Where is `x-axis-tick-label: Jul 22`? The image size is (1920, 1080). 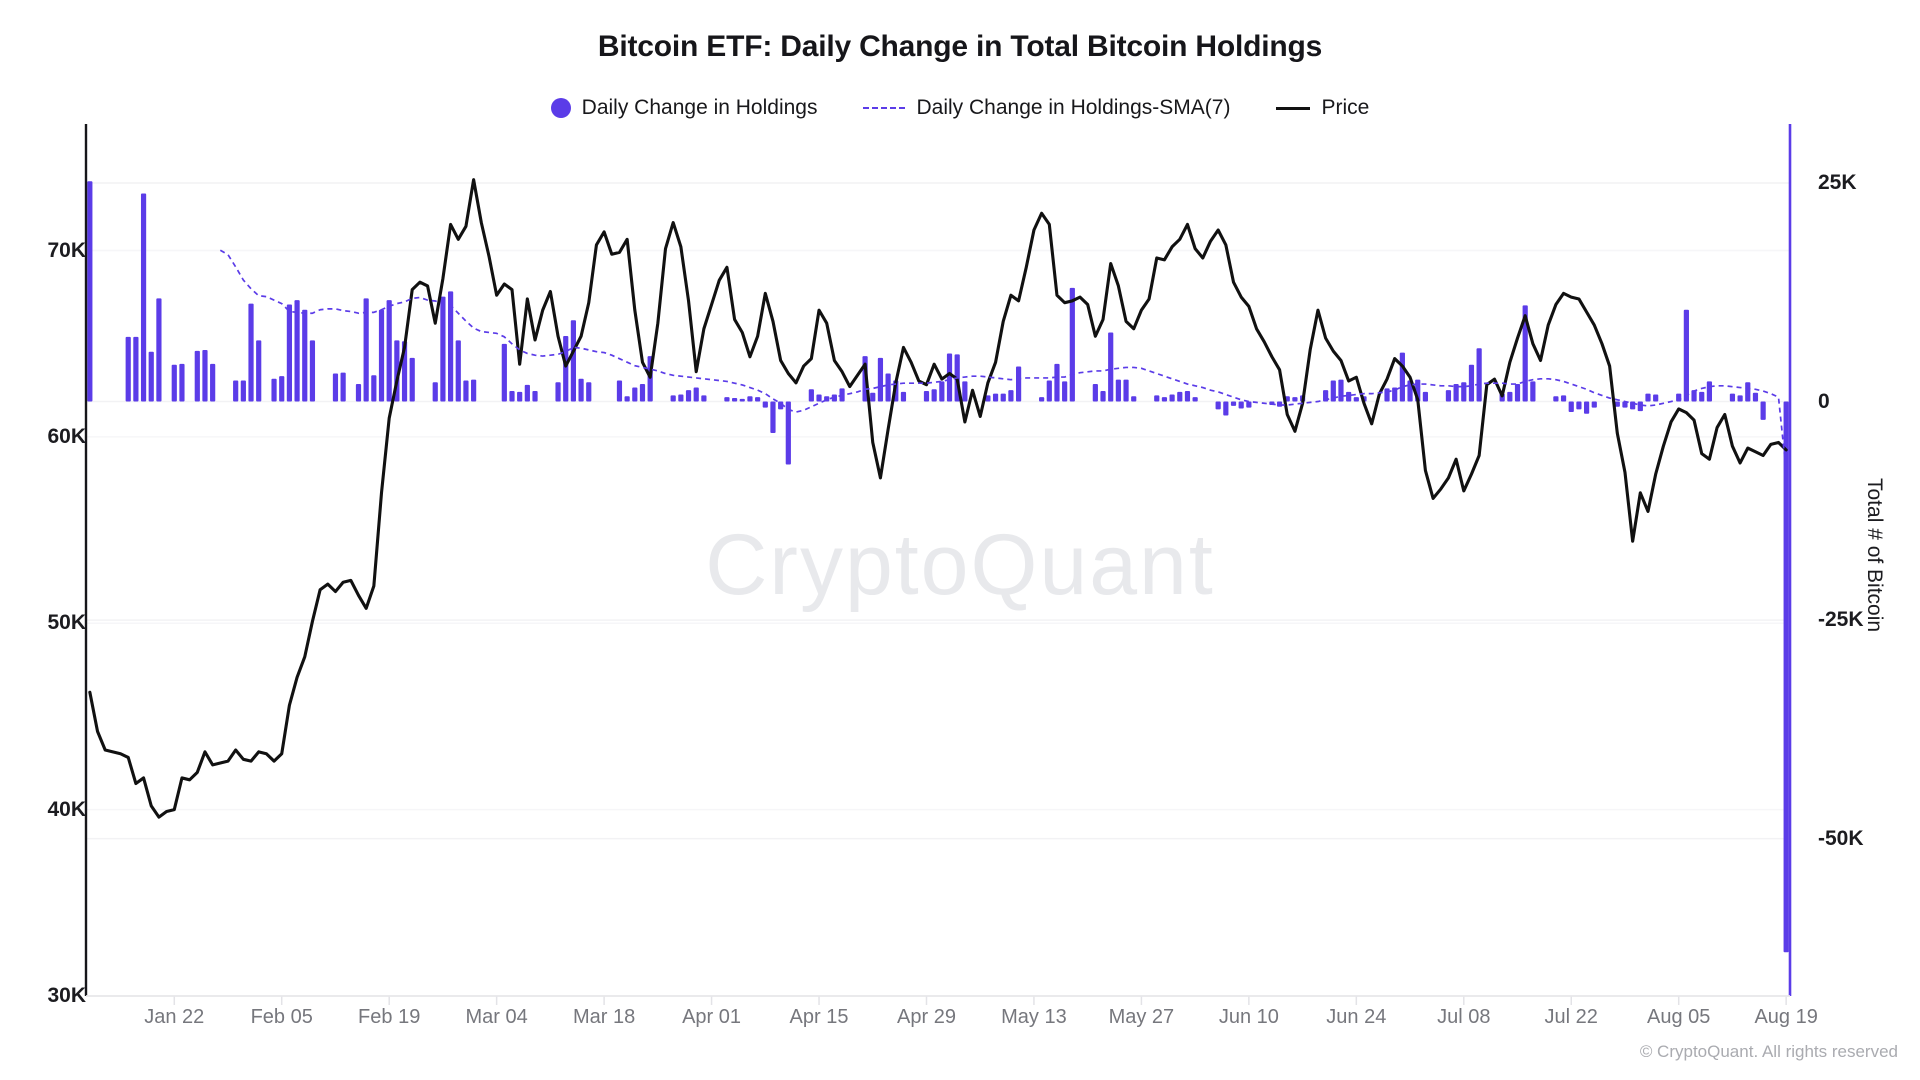
x-axis-tick-label: Jul 22 is located at coordinates (1571, 1017).